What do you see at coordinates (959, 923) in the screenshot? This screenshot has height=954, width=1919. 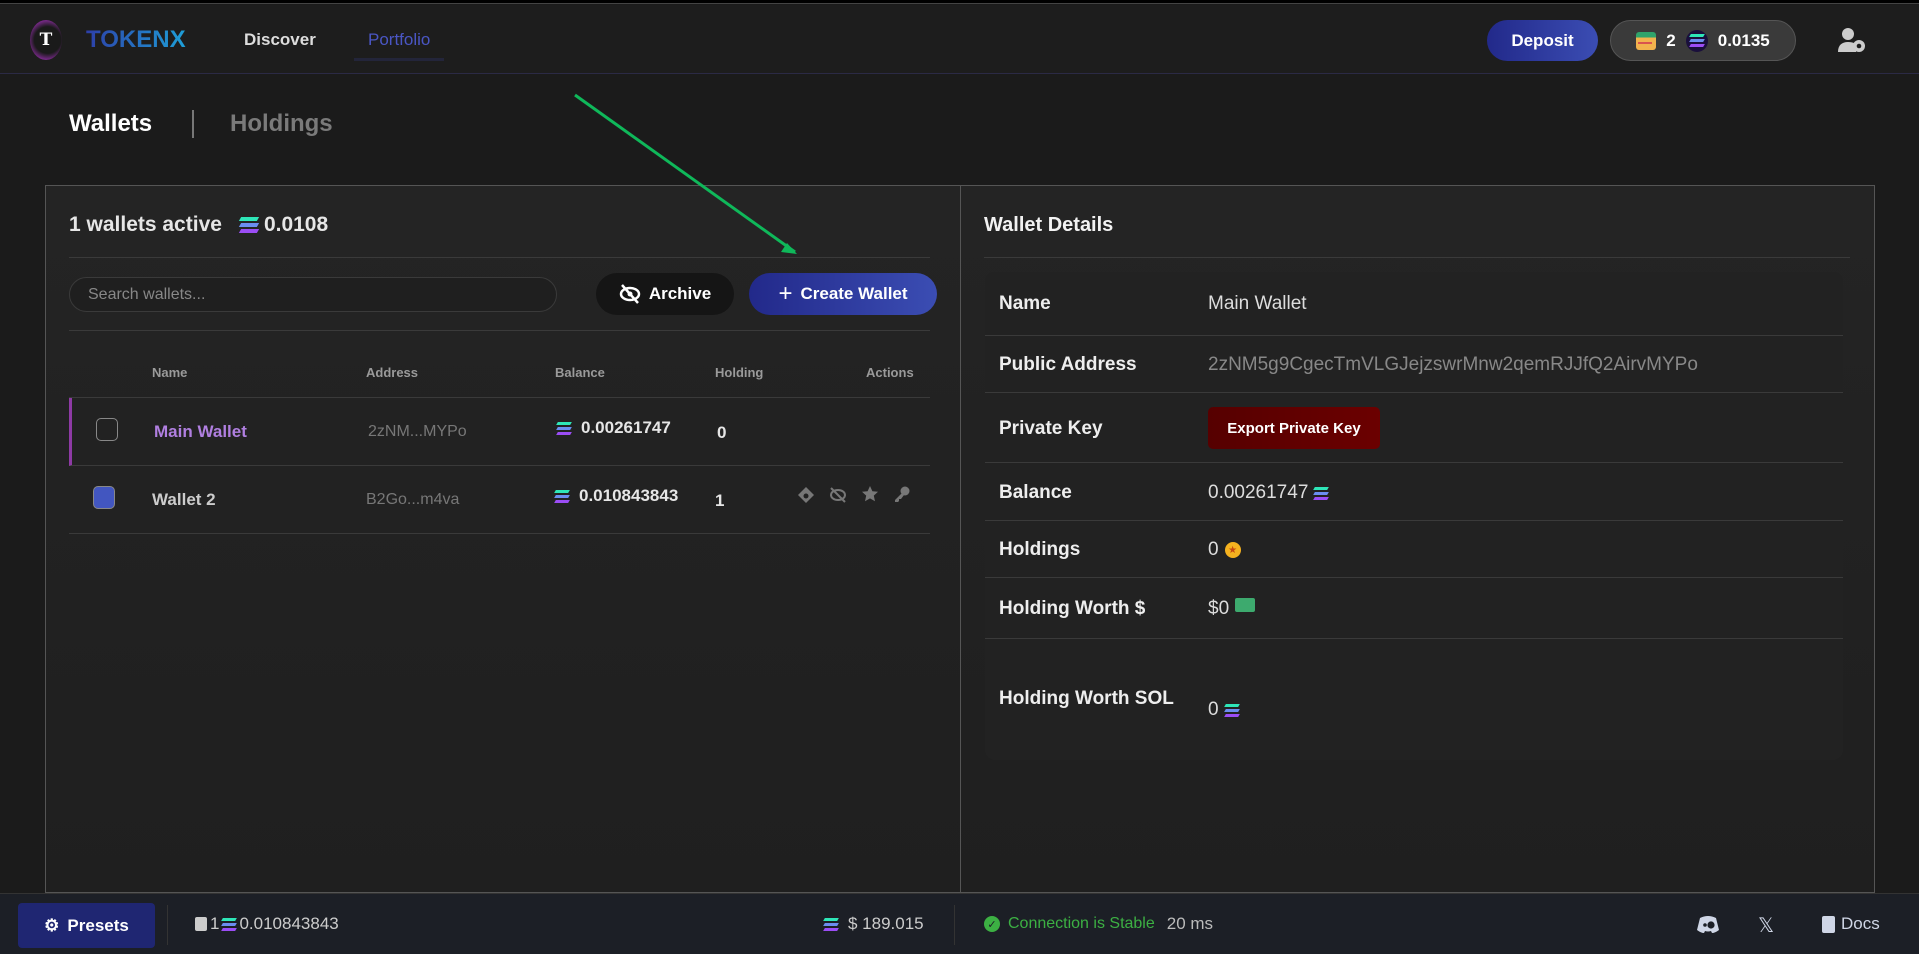 I see `status-bar` at bounding box center [959, 923].